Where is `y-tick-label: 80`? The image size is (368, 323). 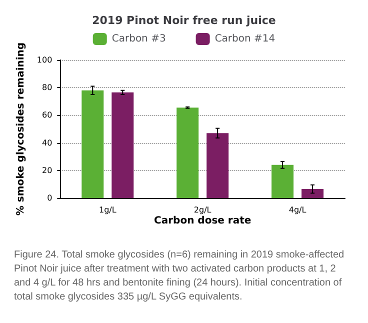 y-tick-label: 80 is located at coordinates (47, 87).